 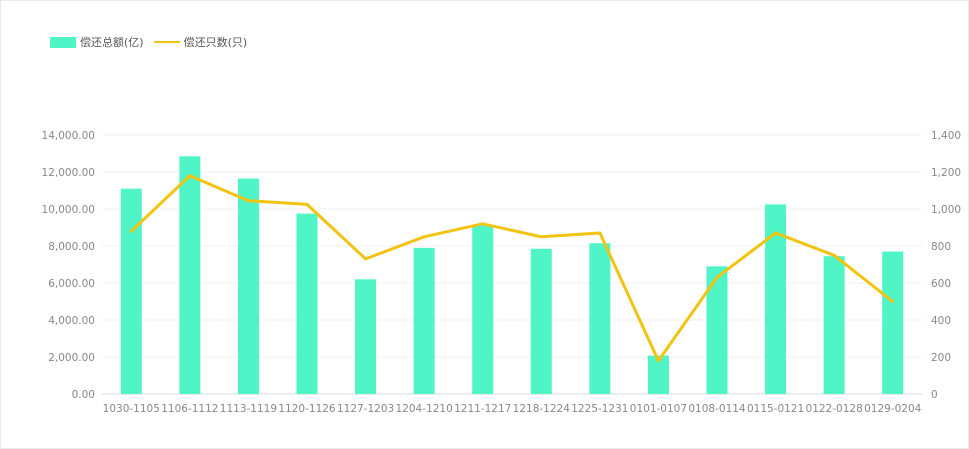 I want to click on x-tick-label: 1030-1105, so click(x=131, y=409).